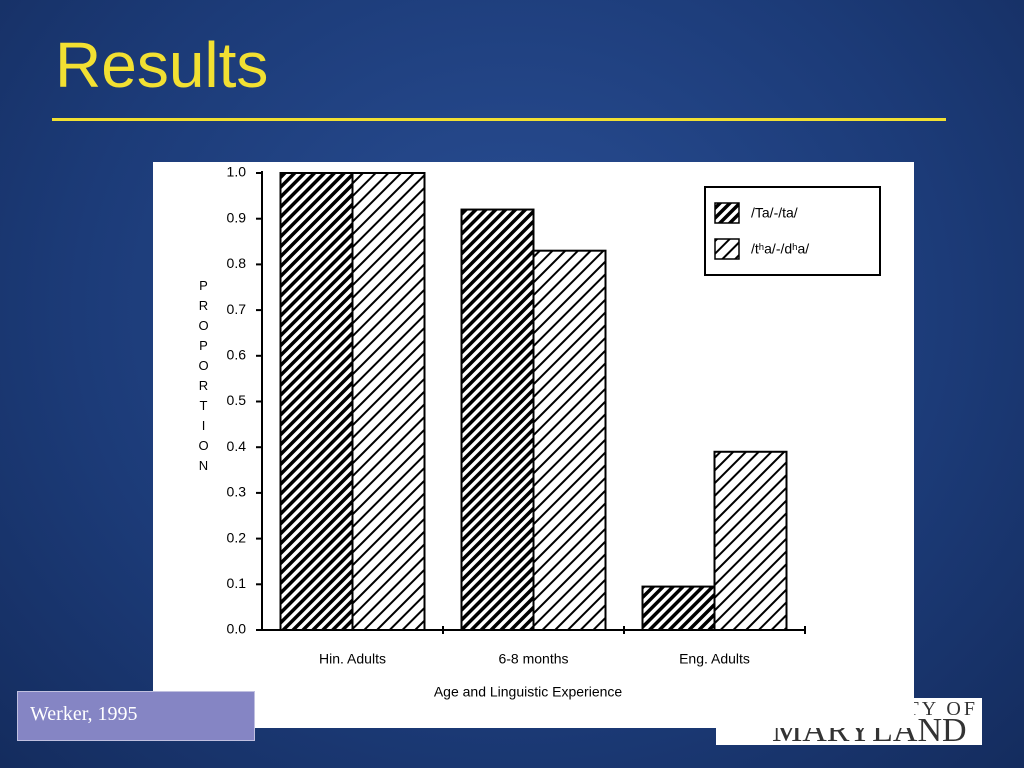  I want to click on citation: Werker, 1995, so click(136, 716).